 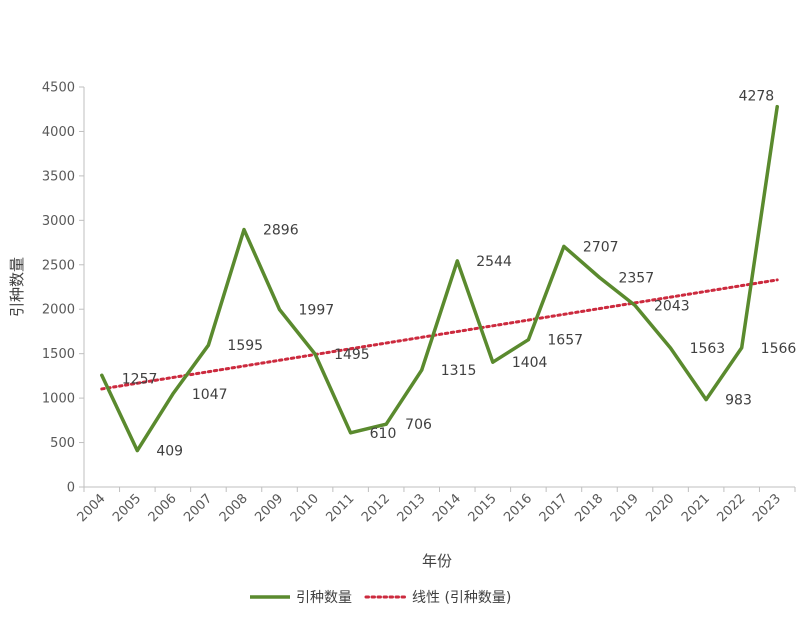 I want to click on data-label: 610, so click(x=383, y=434).